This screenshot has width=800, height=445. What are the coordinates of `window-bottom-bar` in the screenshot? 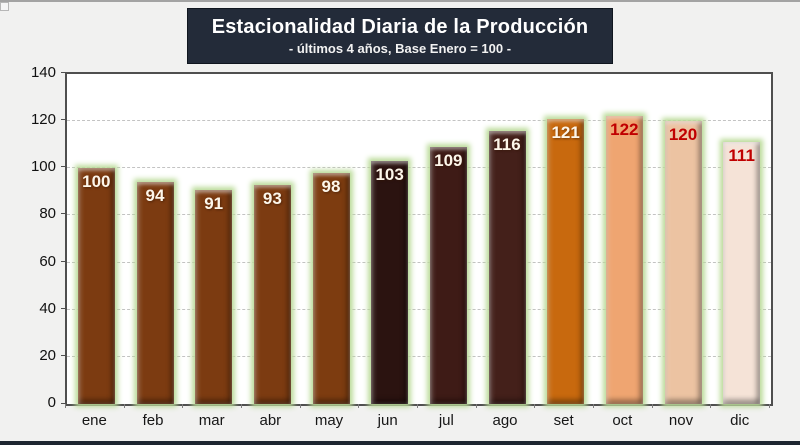 It's located at (400, 443).